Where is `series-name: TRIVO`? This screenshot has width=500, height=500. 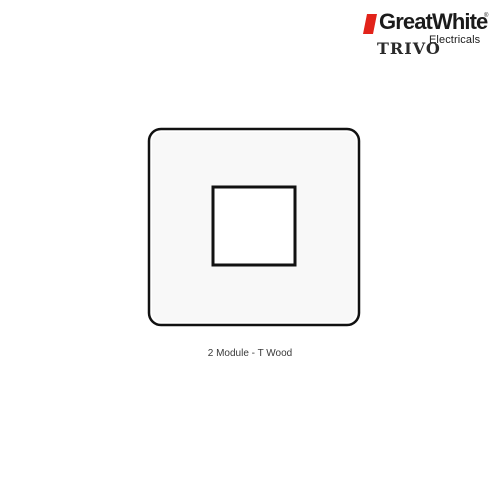
series-name: TRIVO is located at coordinates (409, 48).